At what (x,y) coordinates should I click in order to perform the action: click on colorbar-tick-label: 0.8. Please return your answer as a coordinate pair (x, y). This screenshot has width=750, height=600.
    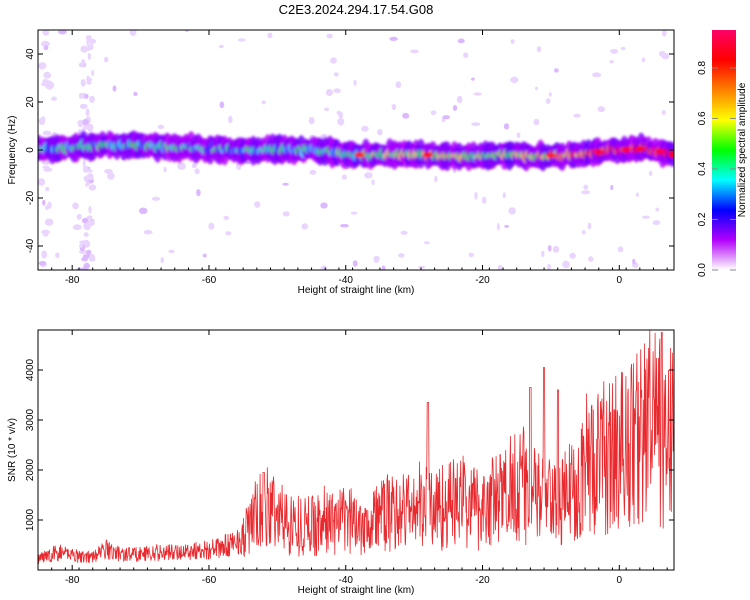
    Looking at the image, I should click on (702, 68).